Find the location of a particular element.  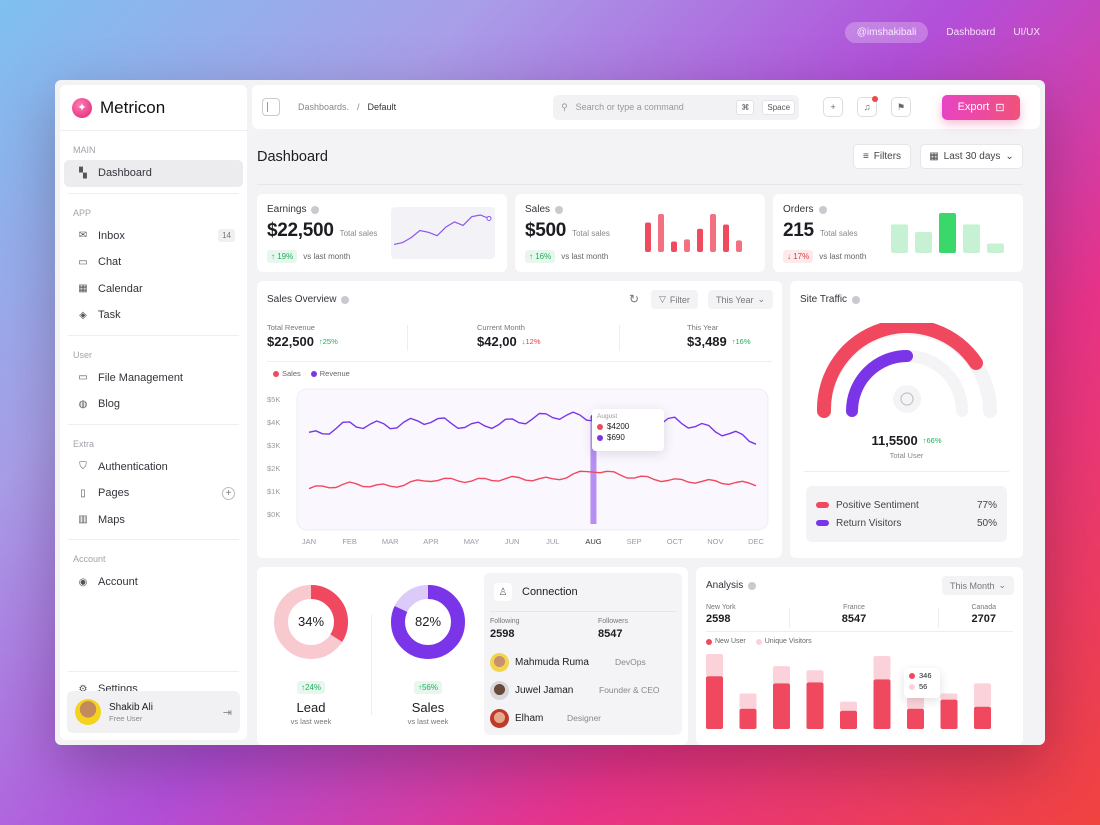

export-button: Export ⊡ is located at coordinates (981, 107).